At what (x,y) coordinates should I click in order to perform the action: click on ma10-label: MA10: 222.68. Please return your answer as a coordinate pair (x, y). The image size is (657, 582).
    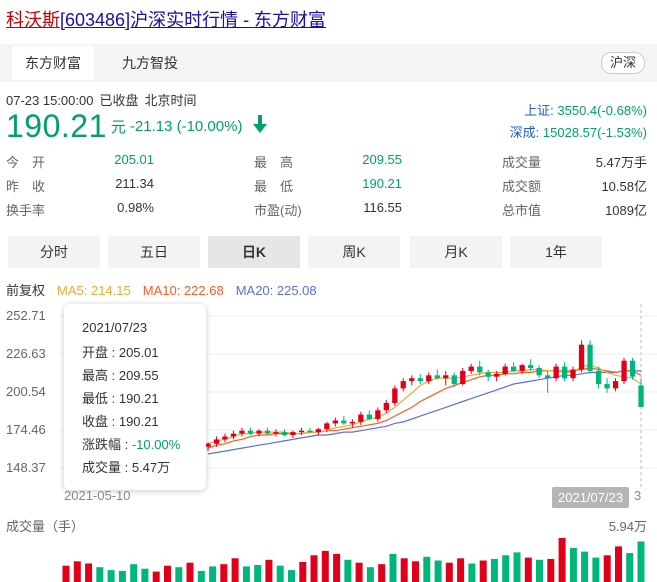
    Looking at the image, I should click on (183, 290).